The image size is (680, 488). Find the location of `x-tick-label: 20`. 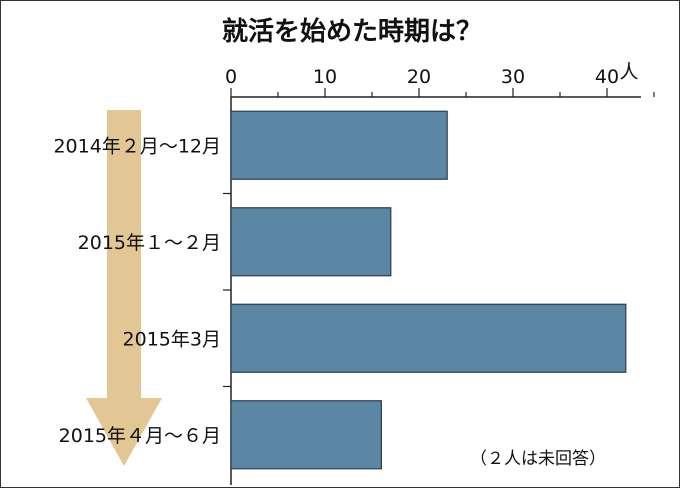

x-tick-label: 20 is located at coordinates (419, 77).